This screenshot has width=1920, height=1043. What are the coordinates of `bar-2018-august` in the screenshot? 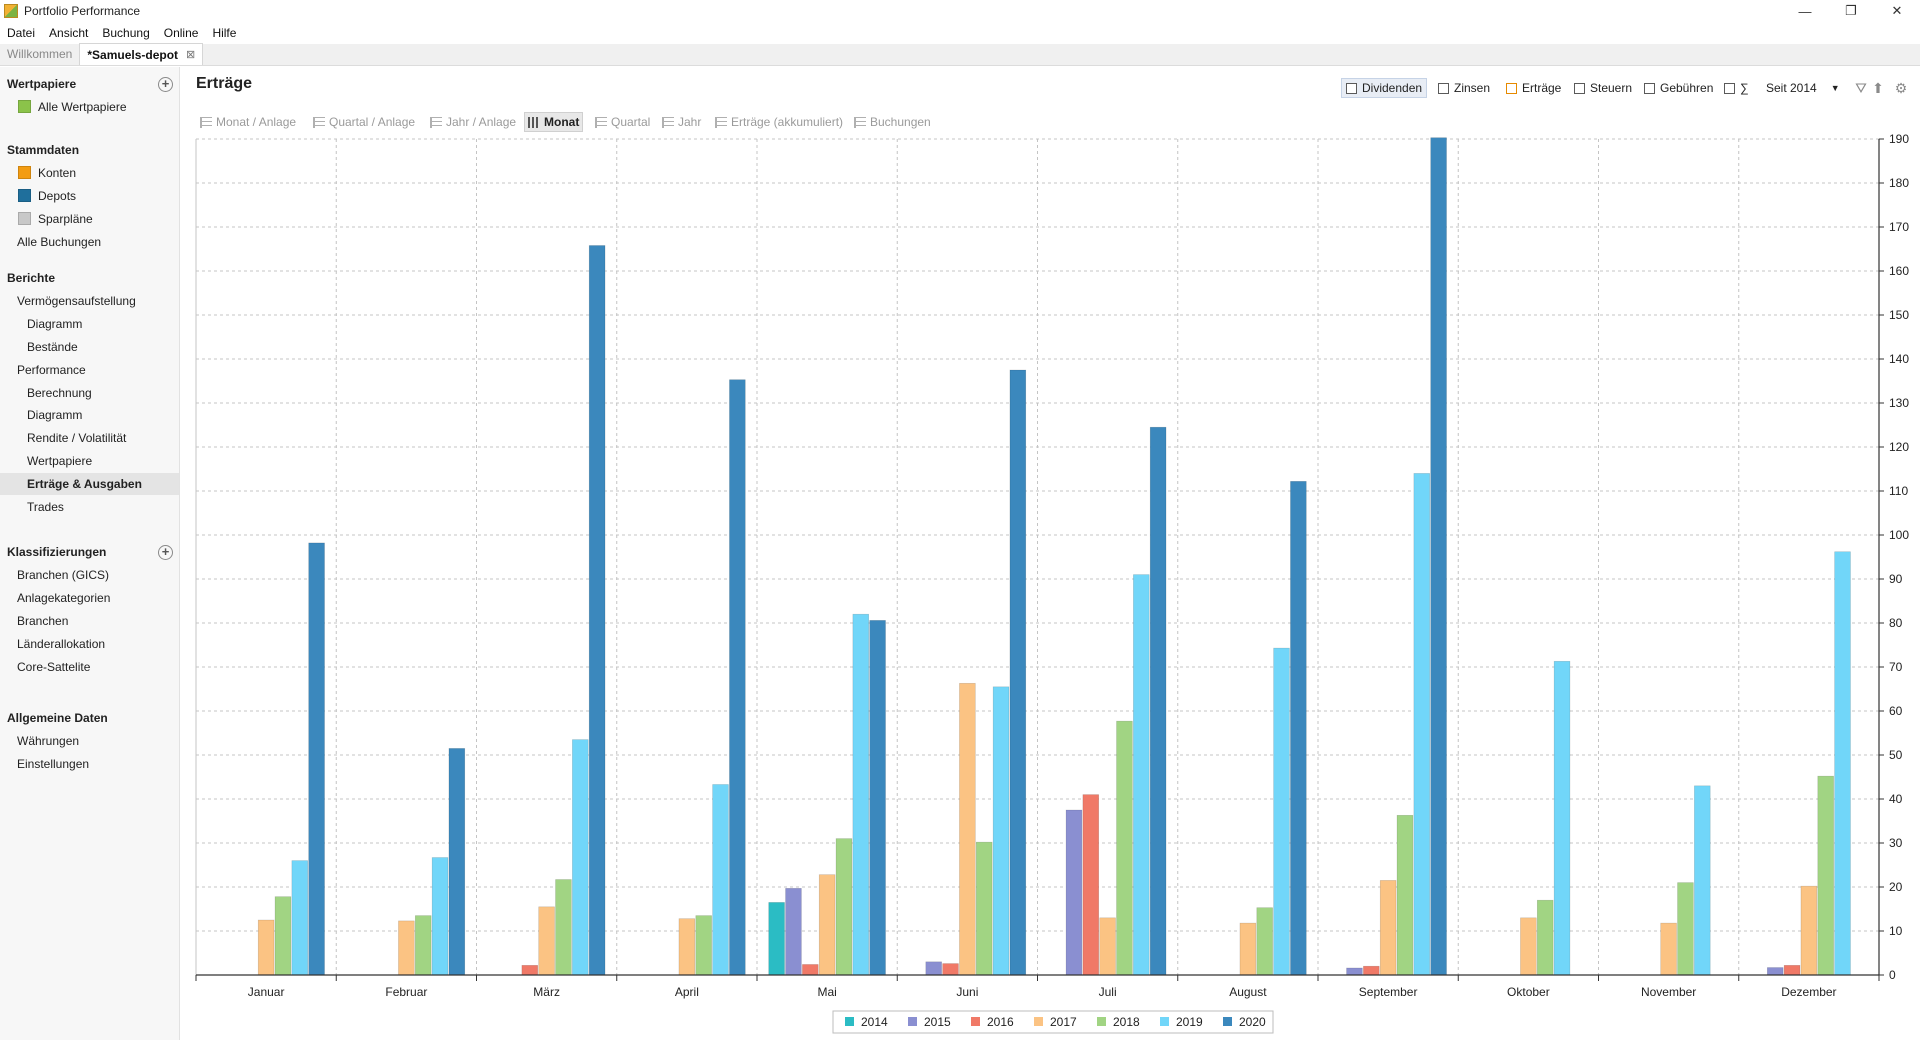 It's located at (1264, 941).